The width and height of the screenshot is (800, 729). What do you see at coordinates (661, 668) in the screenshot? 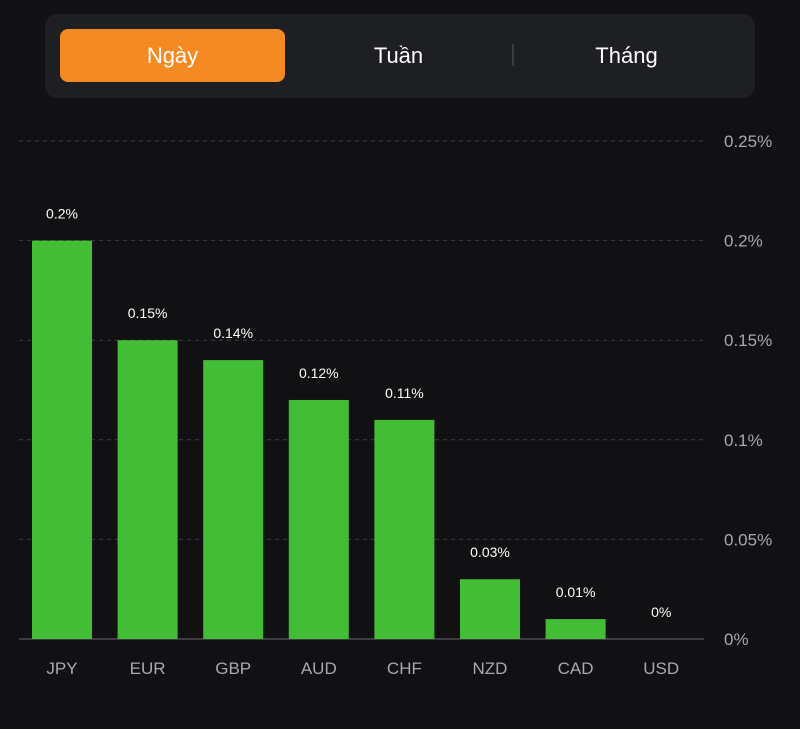
I see `x-tick-label: USD` at bounding box center [661, 668].